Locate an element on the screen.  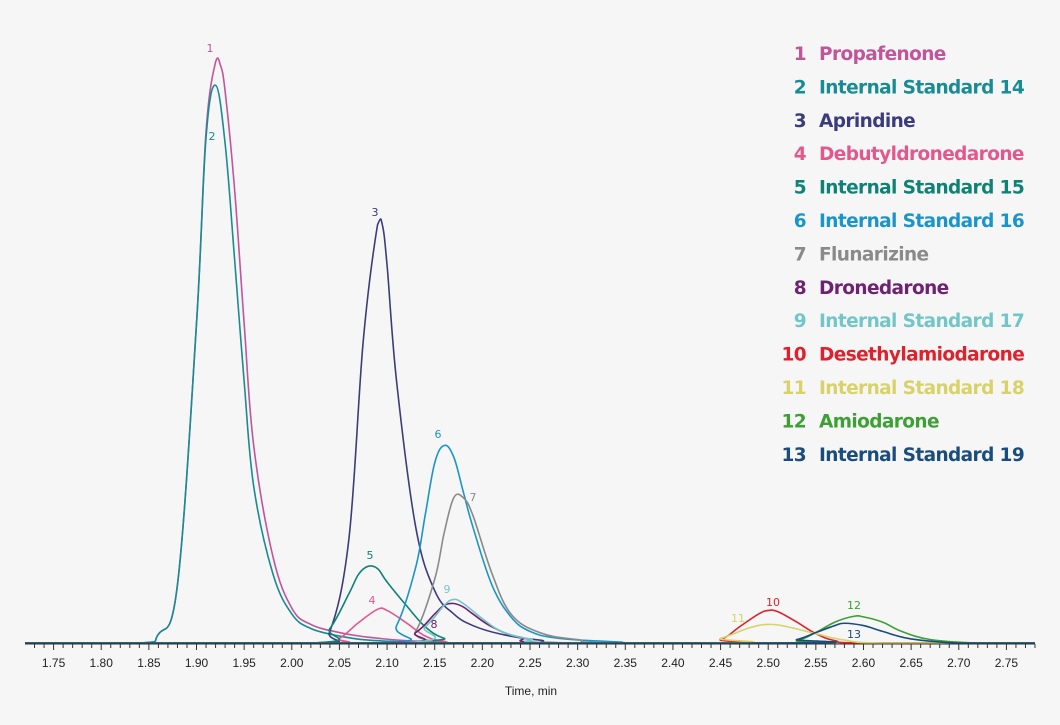
legend-number-9: 9 is located at coordinates (800, 321).